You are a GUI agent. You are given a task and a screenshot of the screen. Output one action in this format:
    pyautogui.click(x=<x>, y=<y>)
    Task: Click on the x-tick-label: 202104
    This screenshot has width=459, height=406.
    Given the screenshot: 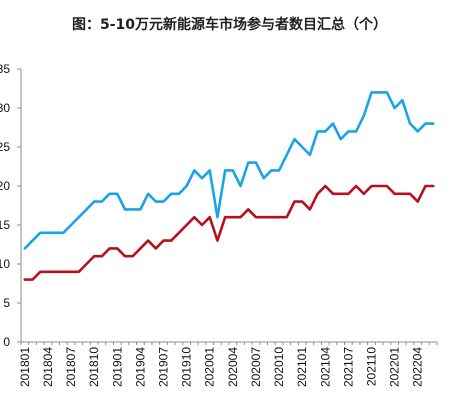 What is the action you would take?
    pyautogui.click(x=325, y=367)
    